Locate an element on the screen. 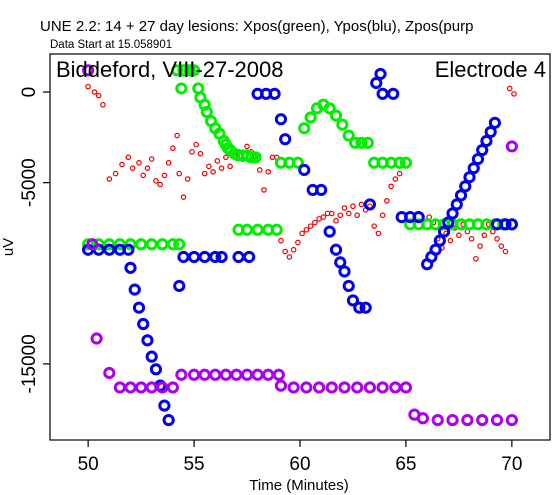  y-axis-label: uV is located at coordinates (8, 247).